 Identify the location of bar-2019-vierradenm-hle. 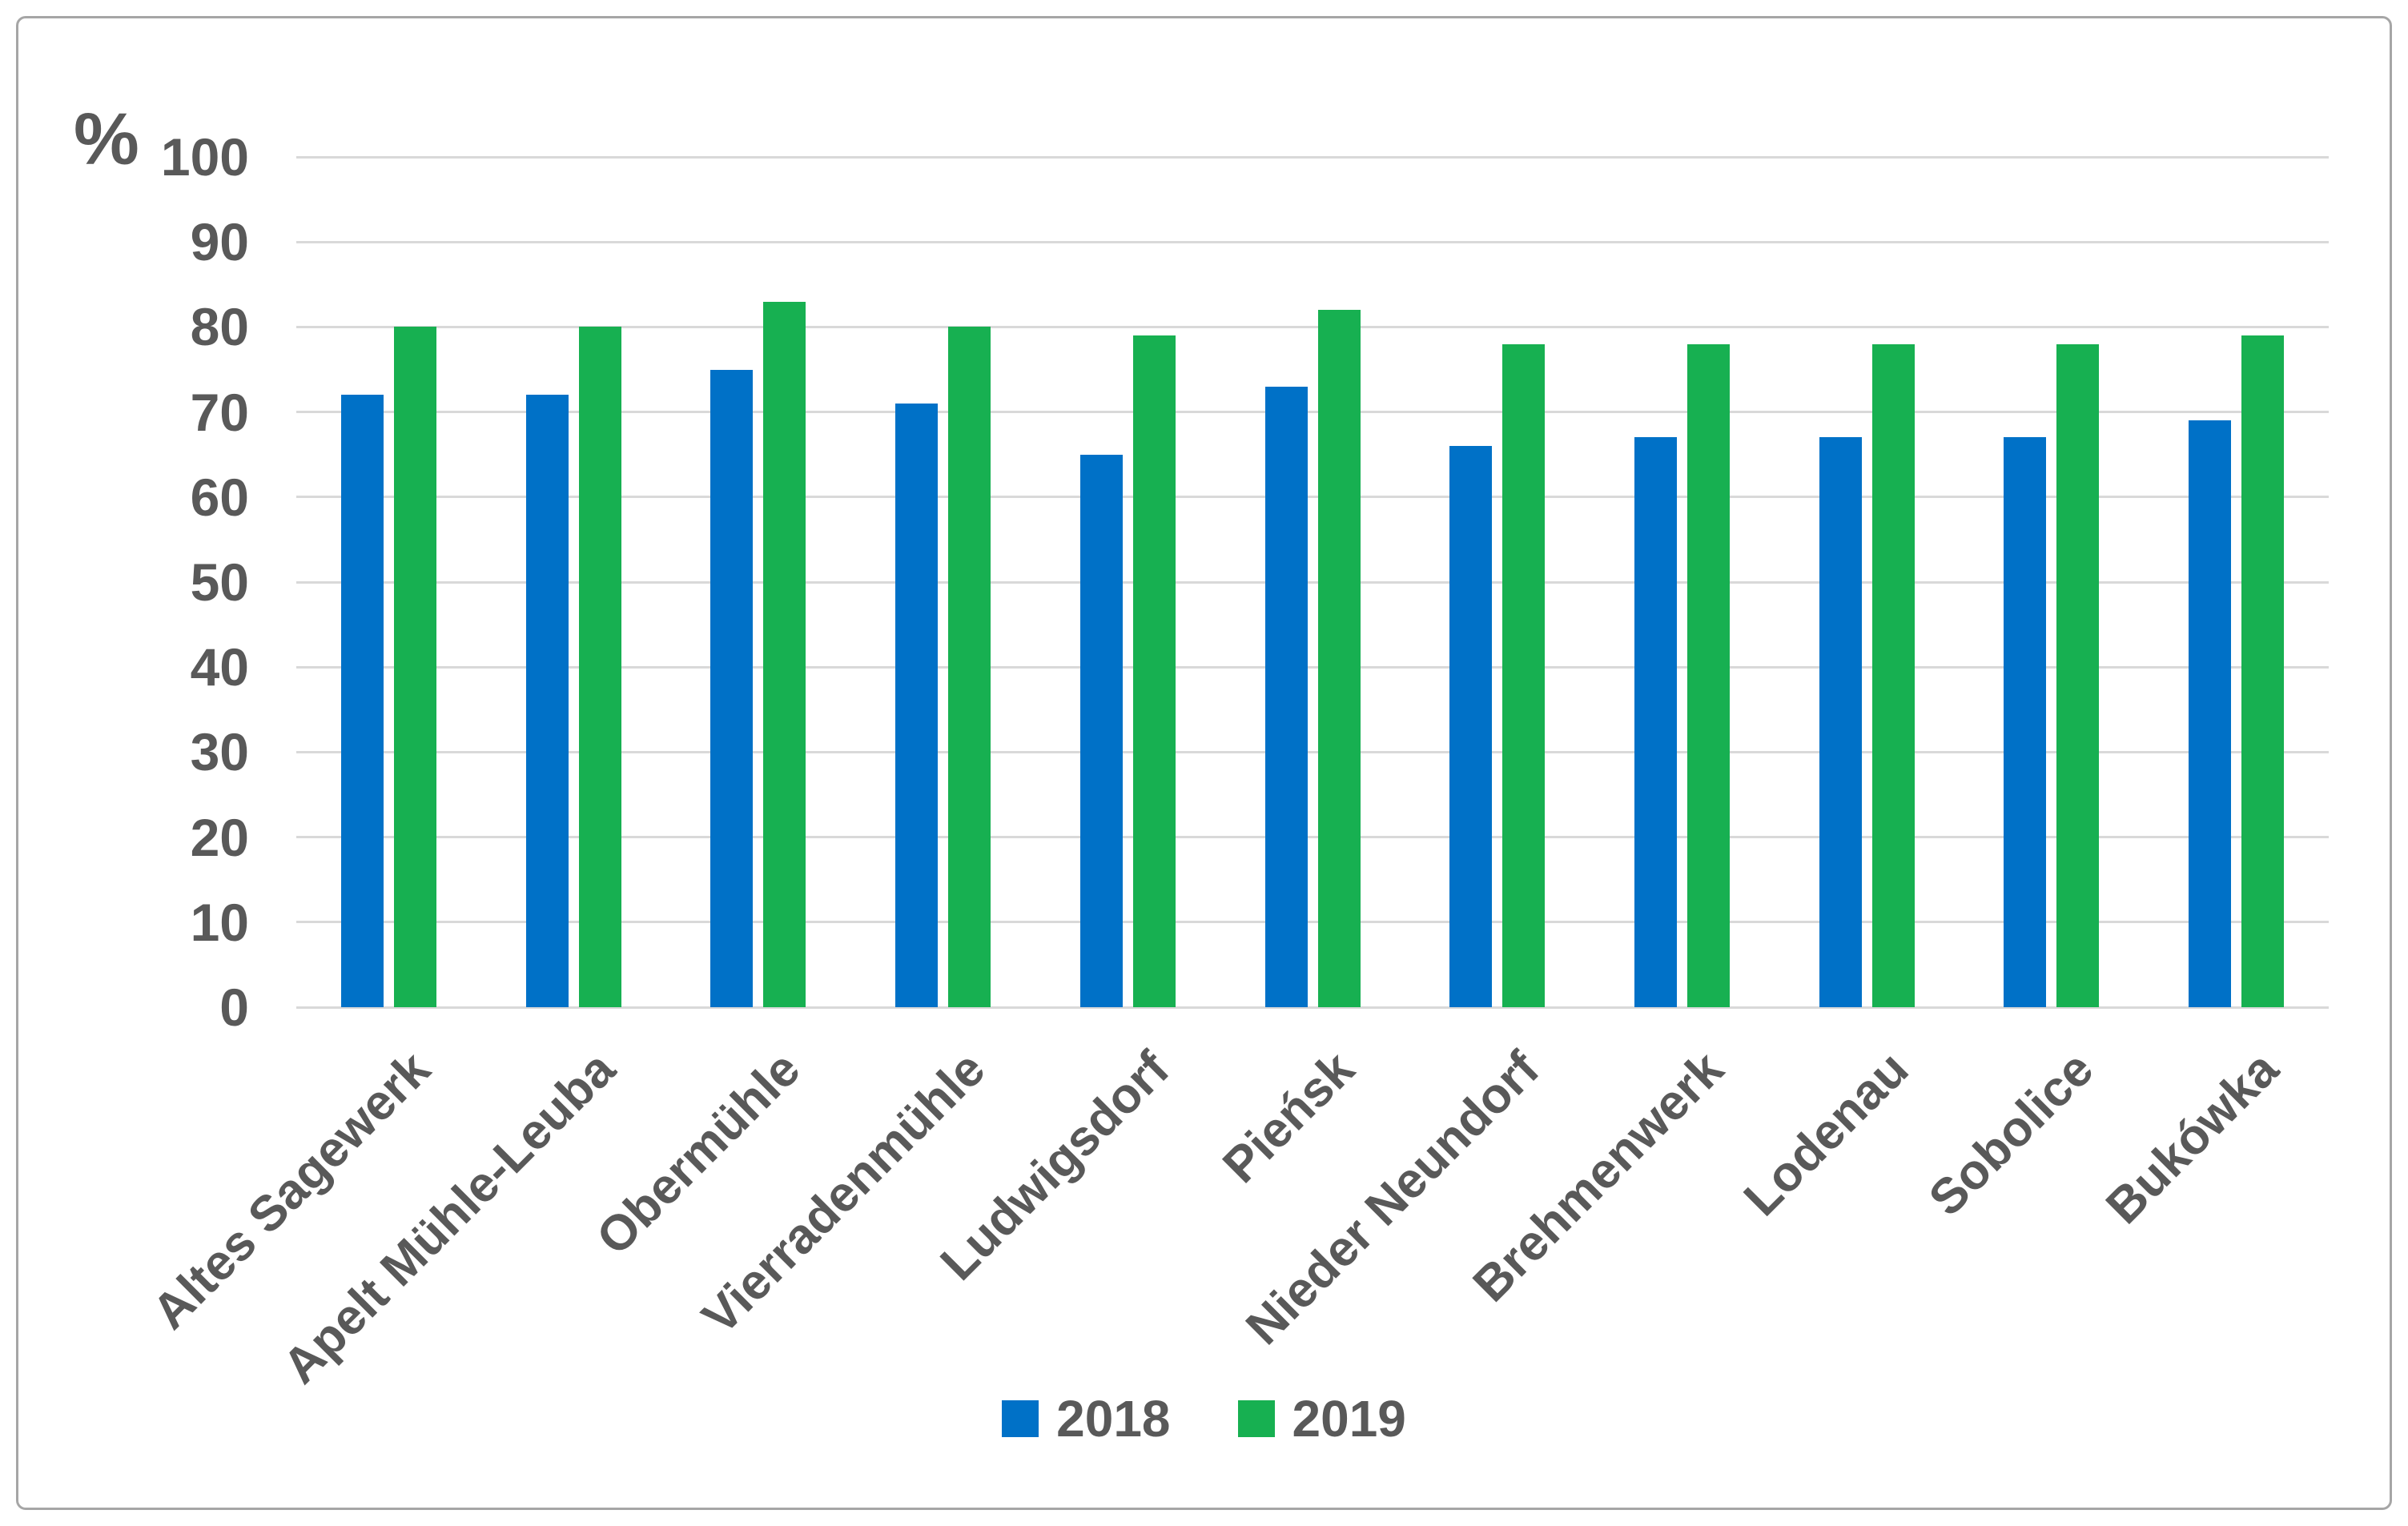
(970, 667).